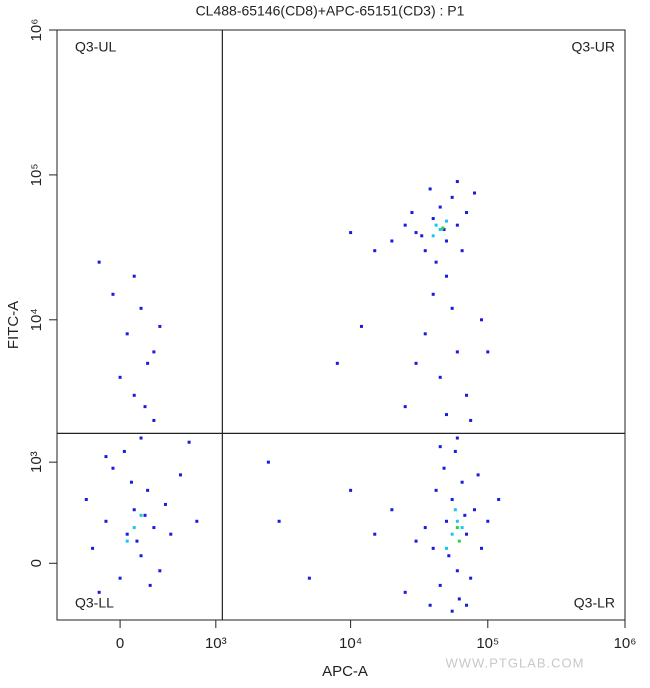 This screenshot has height=688, width=650. What do you see at coordinates (36, 319) in the screenshot?
I see `y-tick-label: 10⁴` at bounding box center [36, 319].